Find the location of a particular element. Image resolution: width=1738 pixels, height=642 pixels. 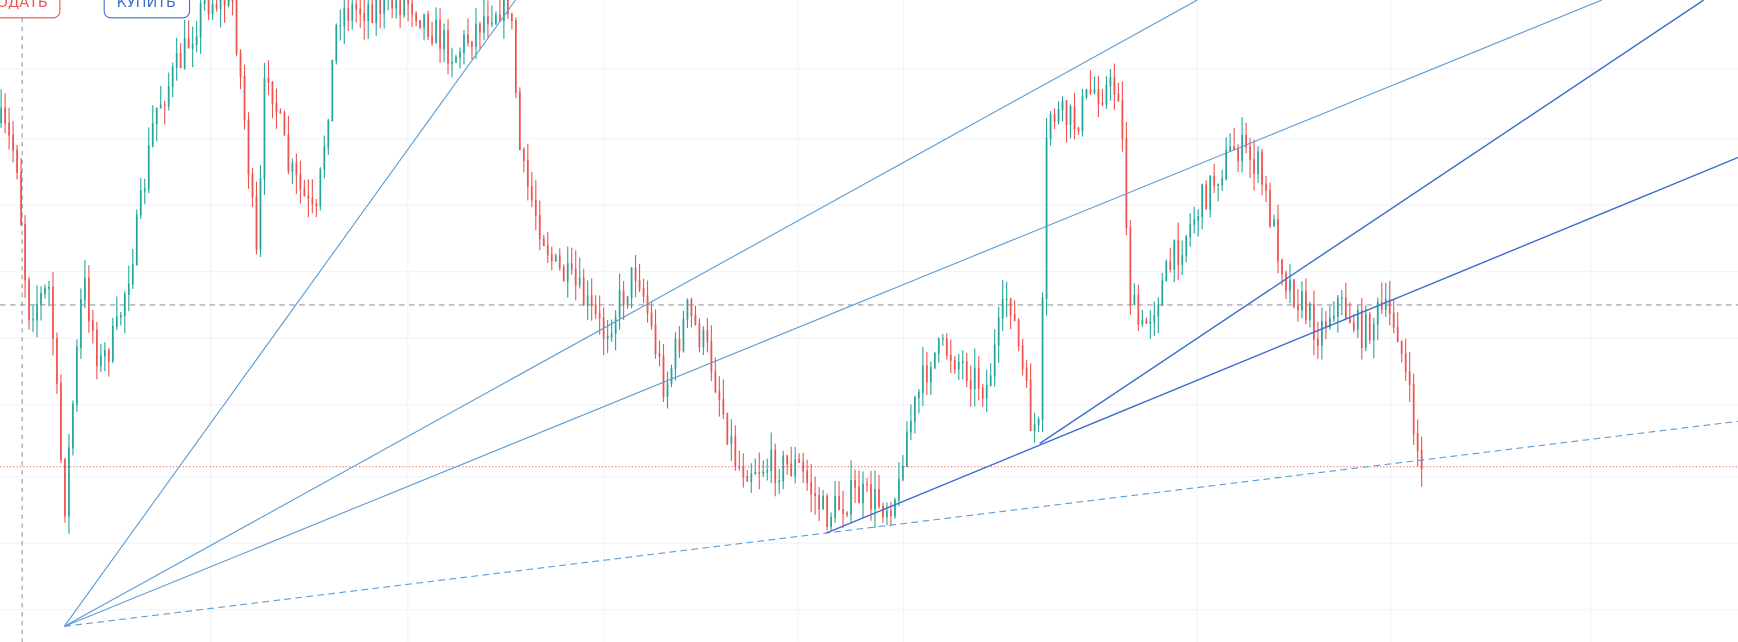

buy-button: КУПИТЬ is located at coordinates (147, 9).